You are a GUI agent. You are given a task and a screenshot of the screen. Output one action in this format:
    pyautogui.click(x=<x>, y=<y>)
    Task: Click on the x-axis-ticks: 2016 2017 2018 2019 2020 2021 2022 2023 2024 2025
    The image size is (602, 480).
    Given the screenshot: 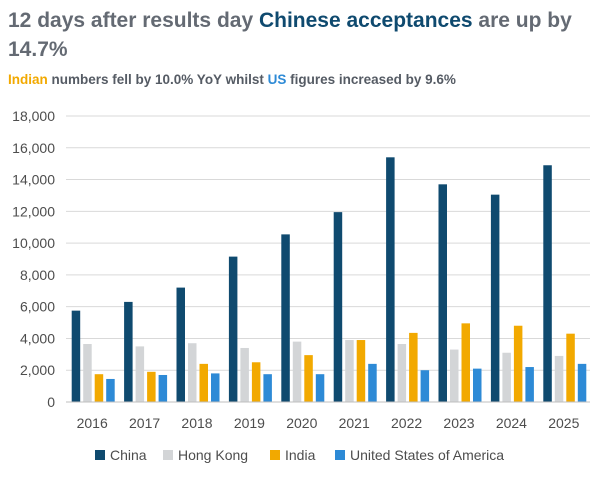 What is the action you would take?
    pyautogui.click(x=328, y=423)
    